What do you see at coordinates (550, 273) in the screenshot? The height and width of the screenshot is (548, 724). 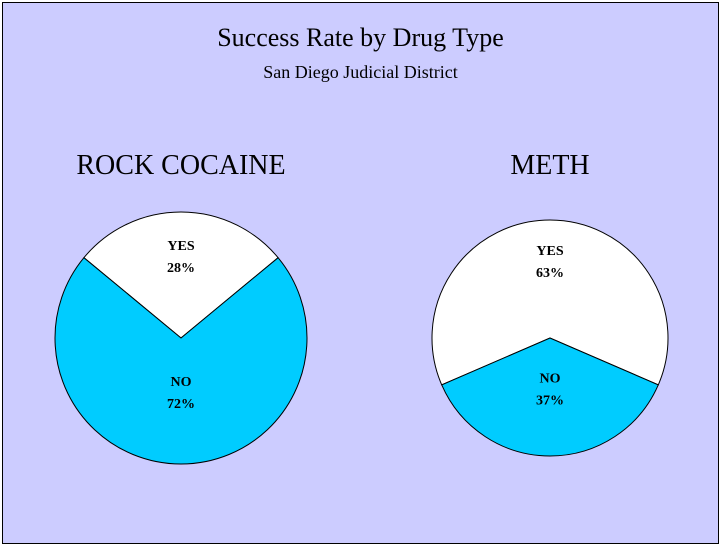 I see `slice-value-meth-yes: 63%` at bounding box center [550, 273].